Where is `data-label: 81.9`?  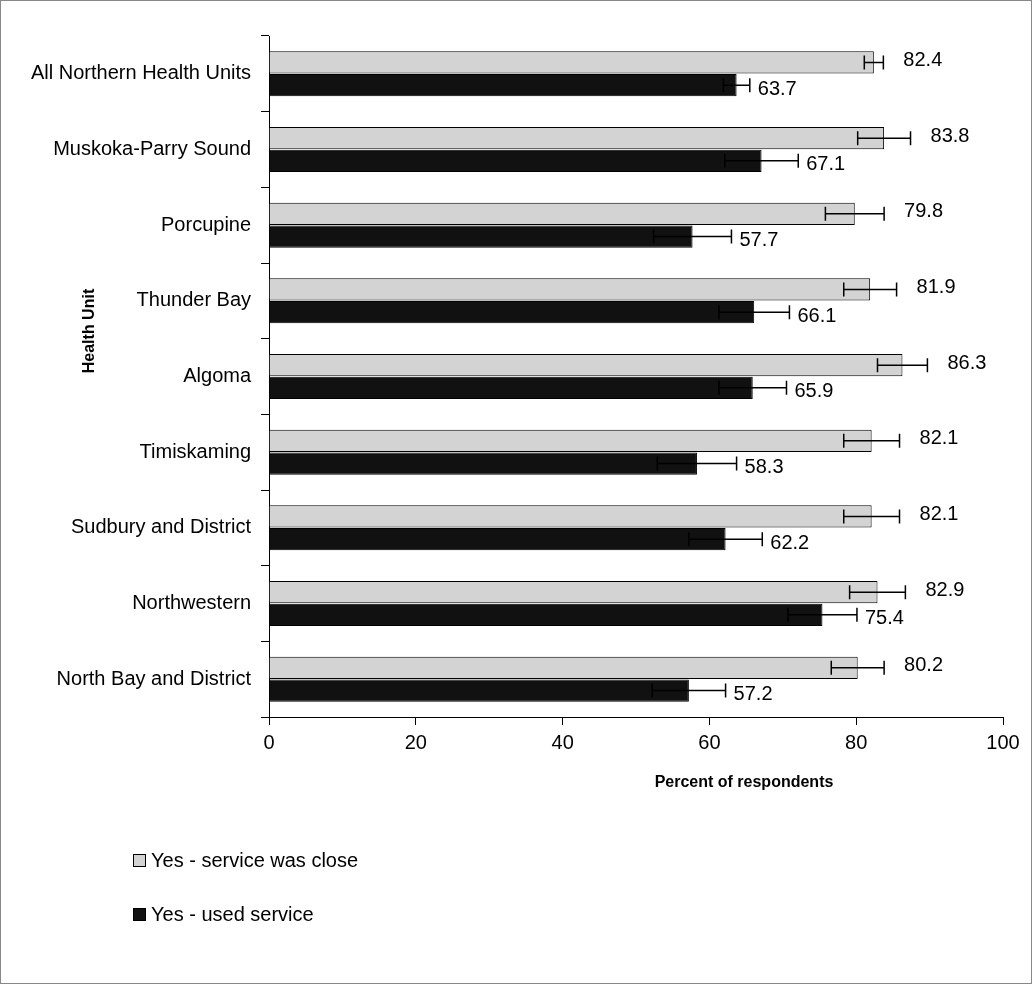
data-label: 81.9 is located at coordinates (936, 286).